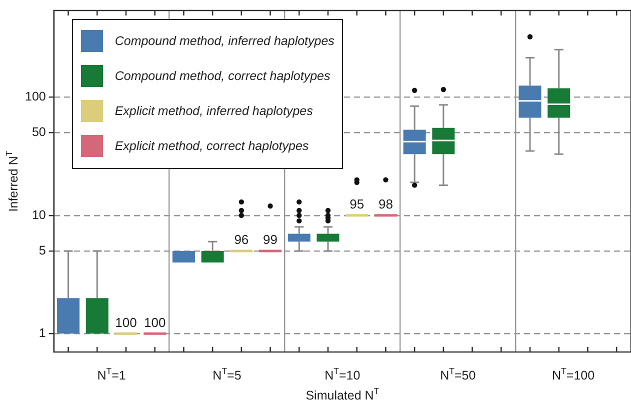  What do you see at coordinates (213, 111) in the screenshot?
I see `legend-label: Explicit method, inferred haplotypes` at bounding box center [213, 111].